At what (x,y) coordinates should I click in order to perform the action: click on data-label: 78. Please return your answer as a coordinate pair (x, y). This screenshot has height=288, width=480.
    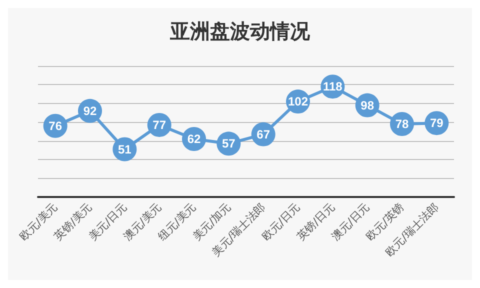
    Looking at the image, I should click on (402, 124).